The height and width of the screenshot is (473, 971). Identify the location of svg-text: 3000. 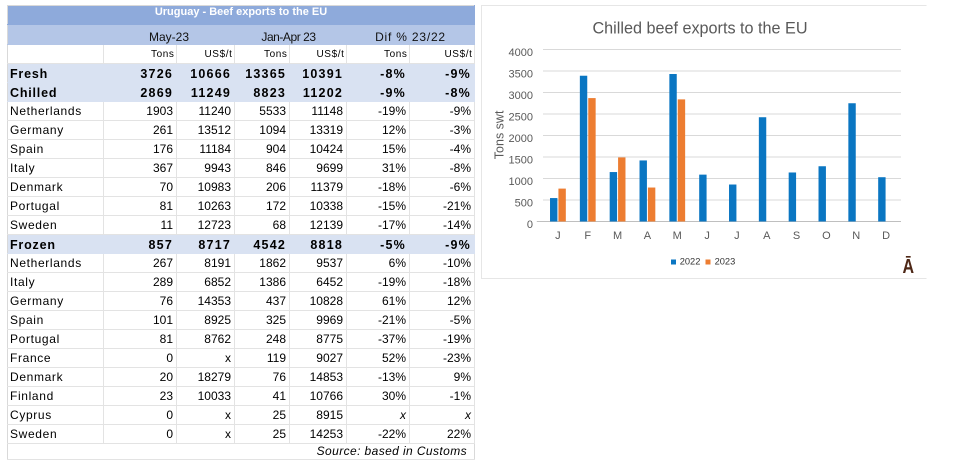
(521, 96).